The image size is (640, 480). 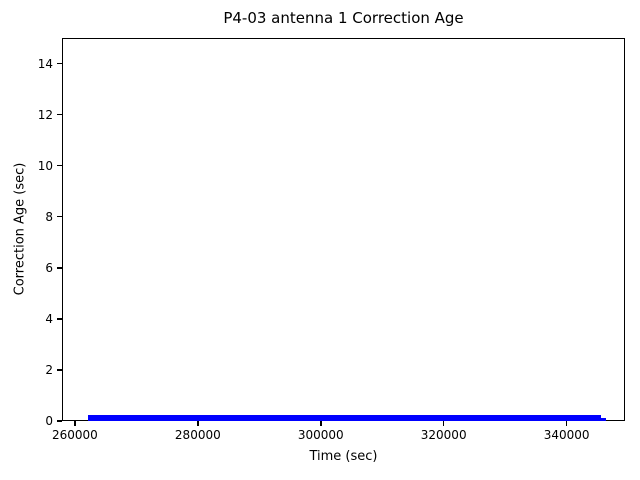 What do you see at coordinates (49, 421) in the screenshot?
I see `y-tick-label: 0` at bounding box center [49, 421].